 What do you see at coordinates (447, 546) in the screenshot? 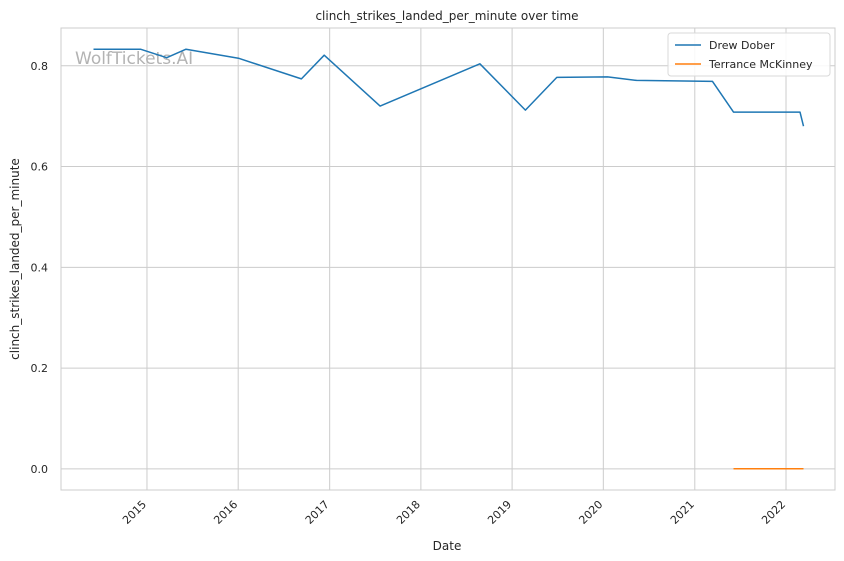
I see `x-axis-label: Date` at bounding box center [447, 546].